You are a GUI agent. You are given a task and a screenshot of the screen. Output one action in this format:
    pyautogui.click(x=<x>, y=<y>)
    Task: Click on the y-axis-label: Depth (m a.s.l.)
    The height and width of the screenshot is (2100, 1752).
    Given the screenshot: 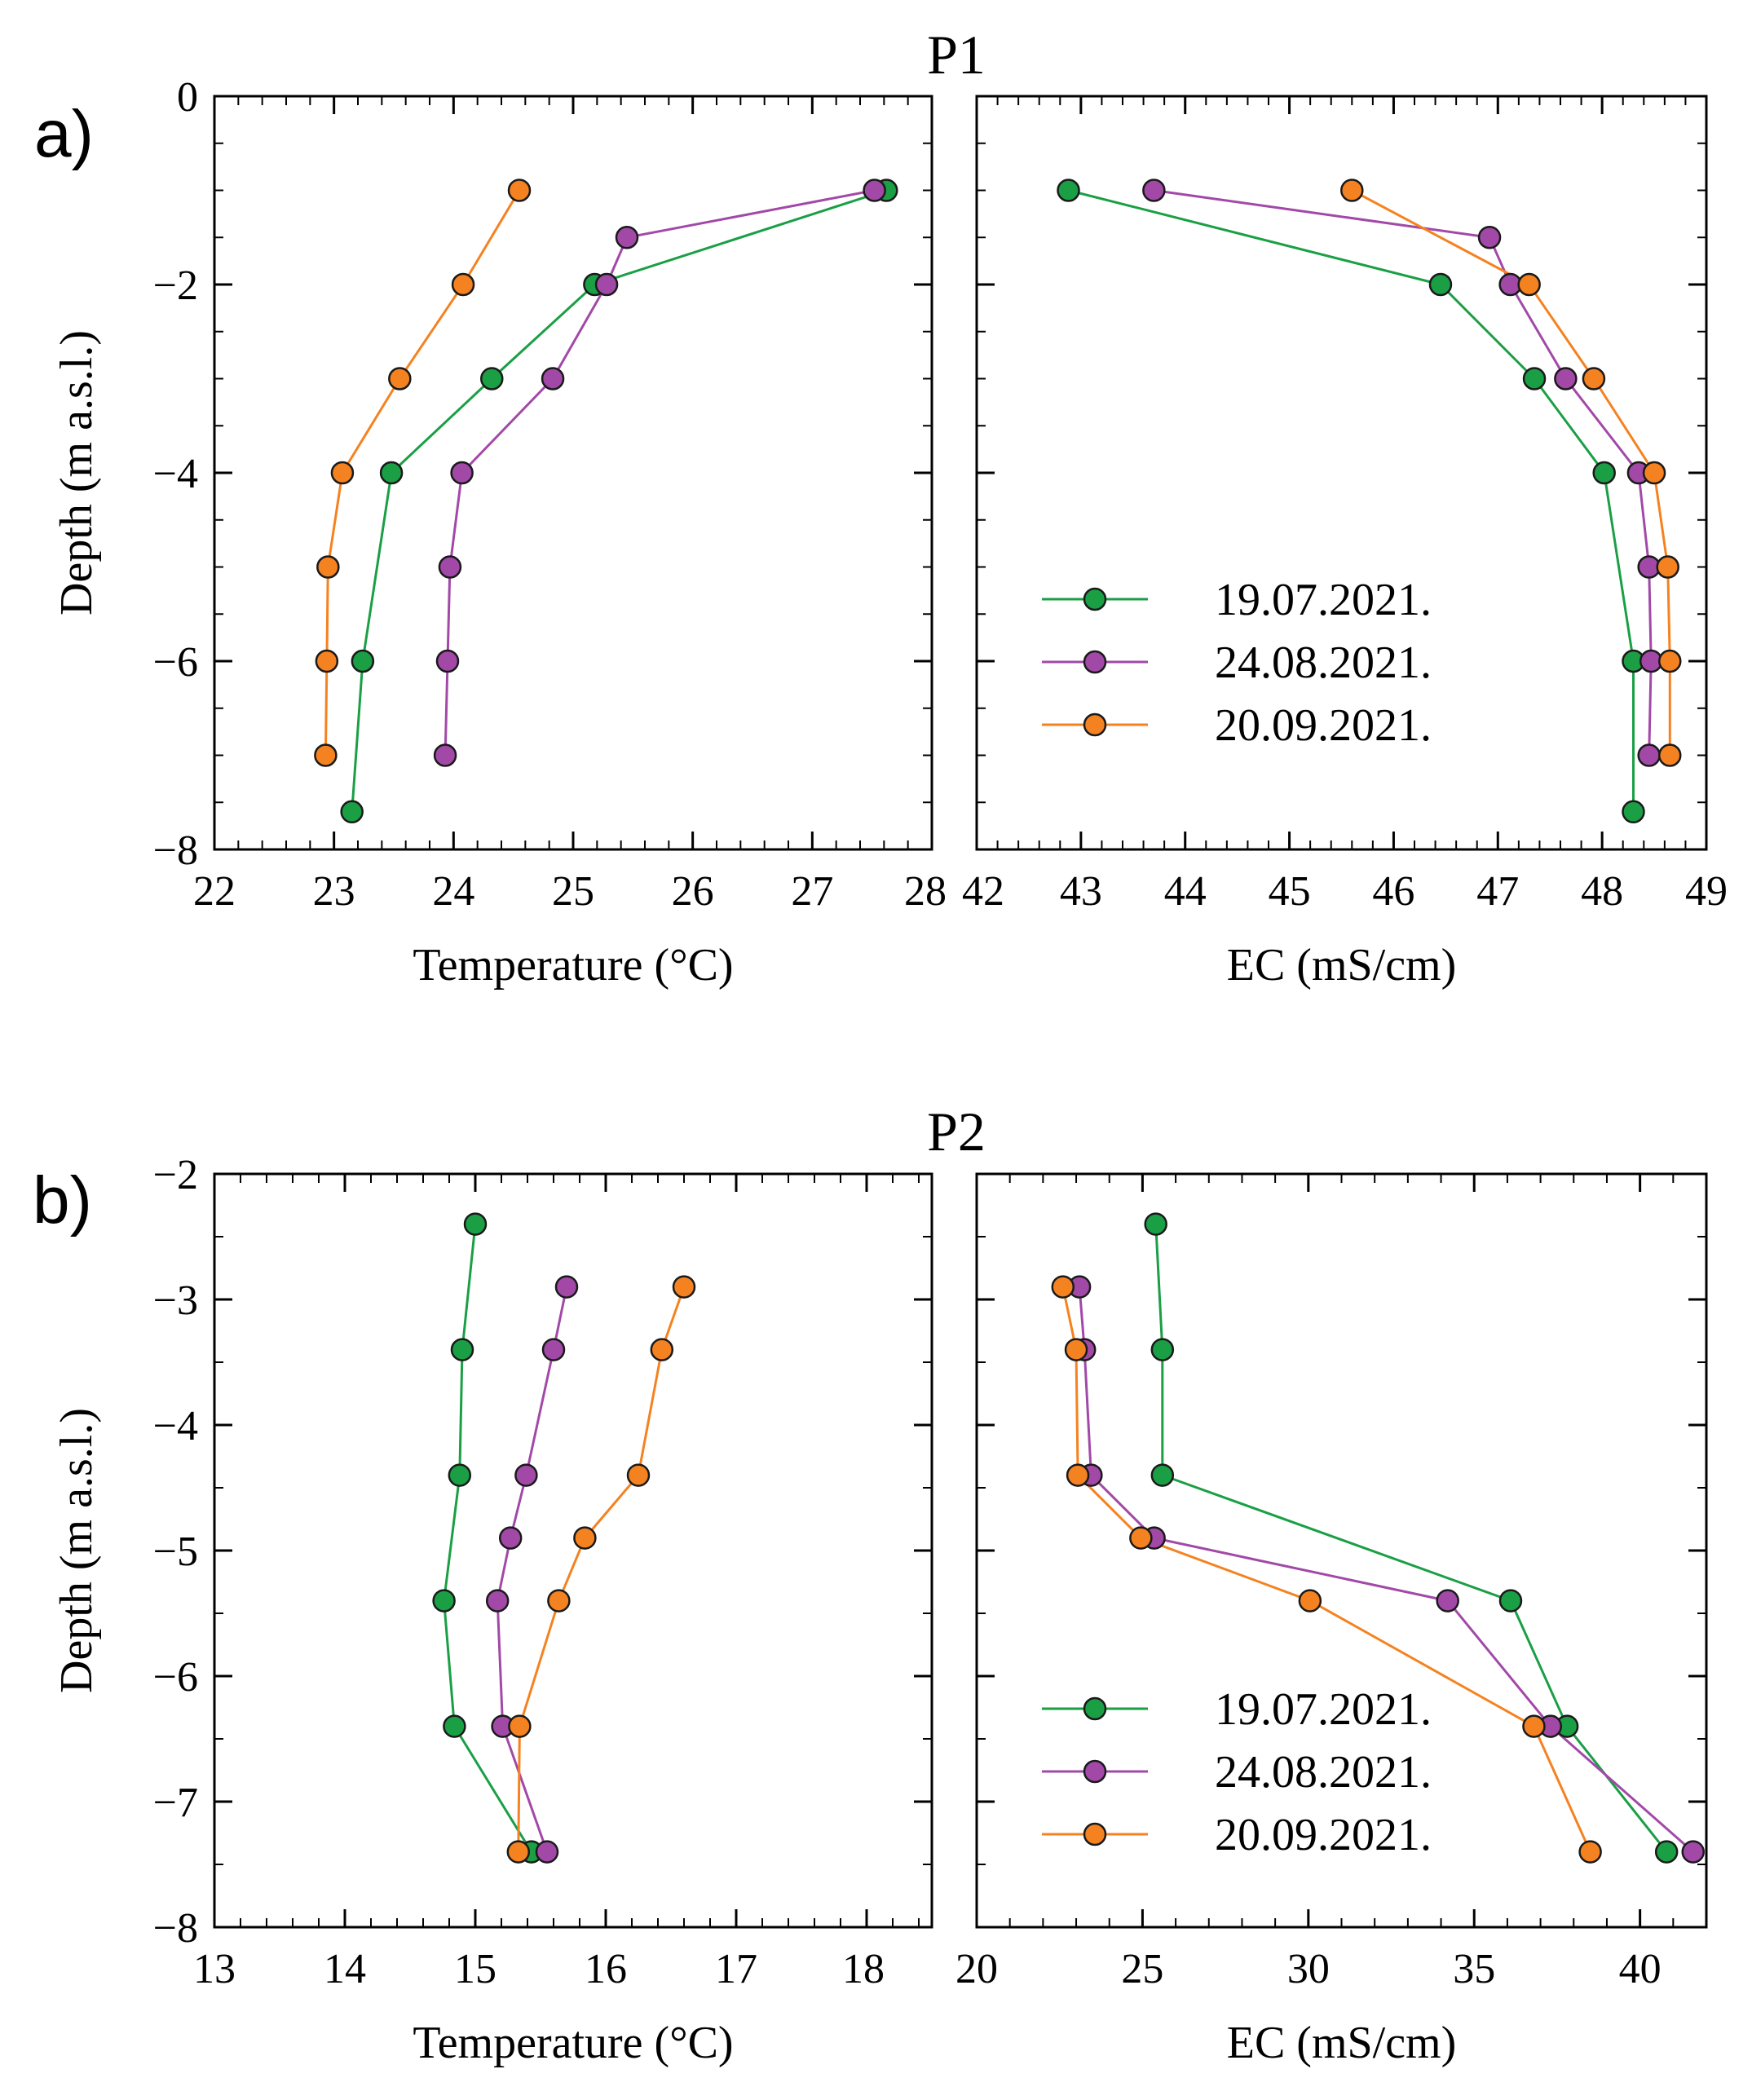 What is the action you would take?
    pyautogui.click(x=76, y=1550)
    